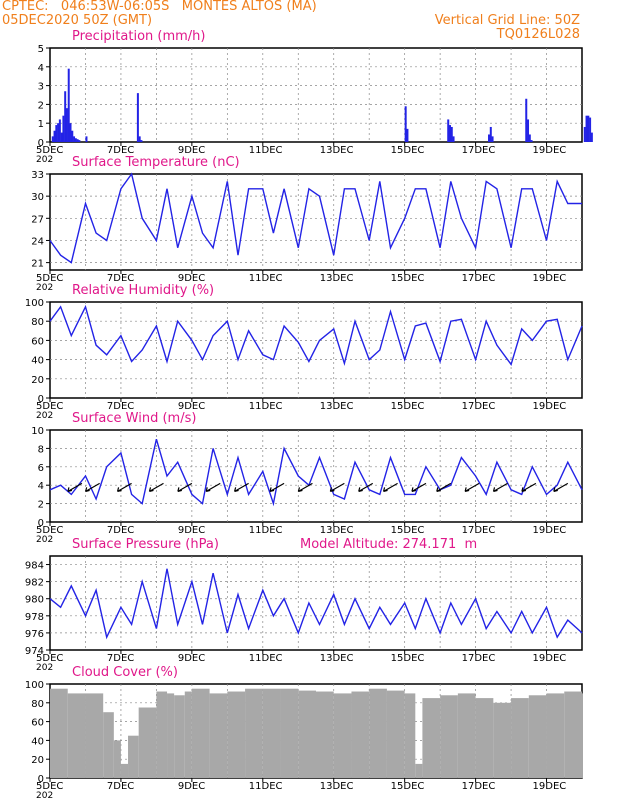 This screenshot has width=618, height=800. Describe the element at coordinates (34, 685) in the screenshot. I see `cloud-ytick-label: 100` at that location.